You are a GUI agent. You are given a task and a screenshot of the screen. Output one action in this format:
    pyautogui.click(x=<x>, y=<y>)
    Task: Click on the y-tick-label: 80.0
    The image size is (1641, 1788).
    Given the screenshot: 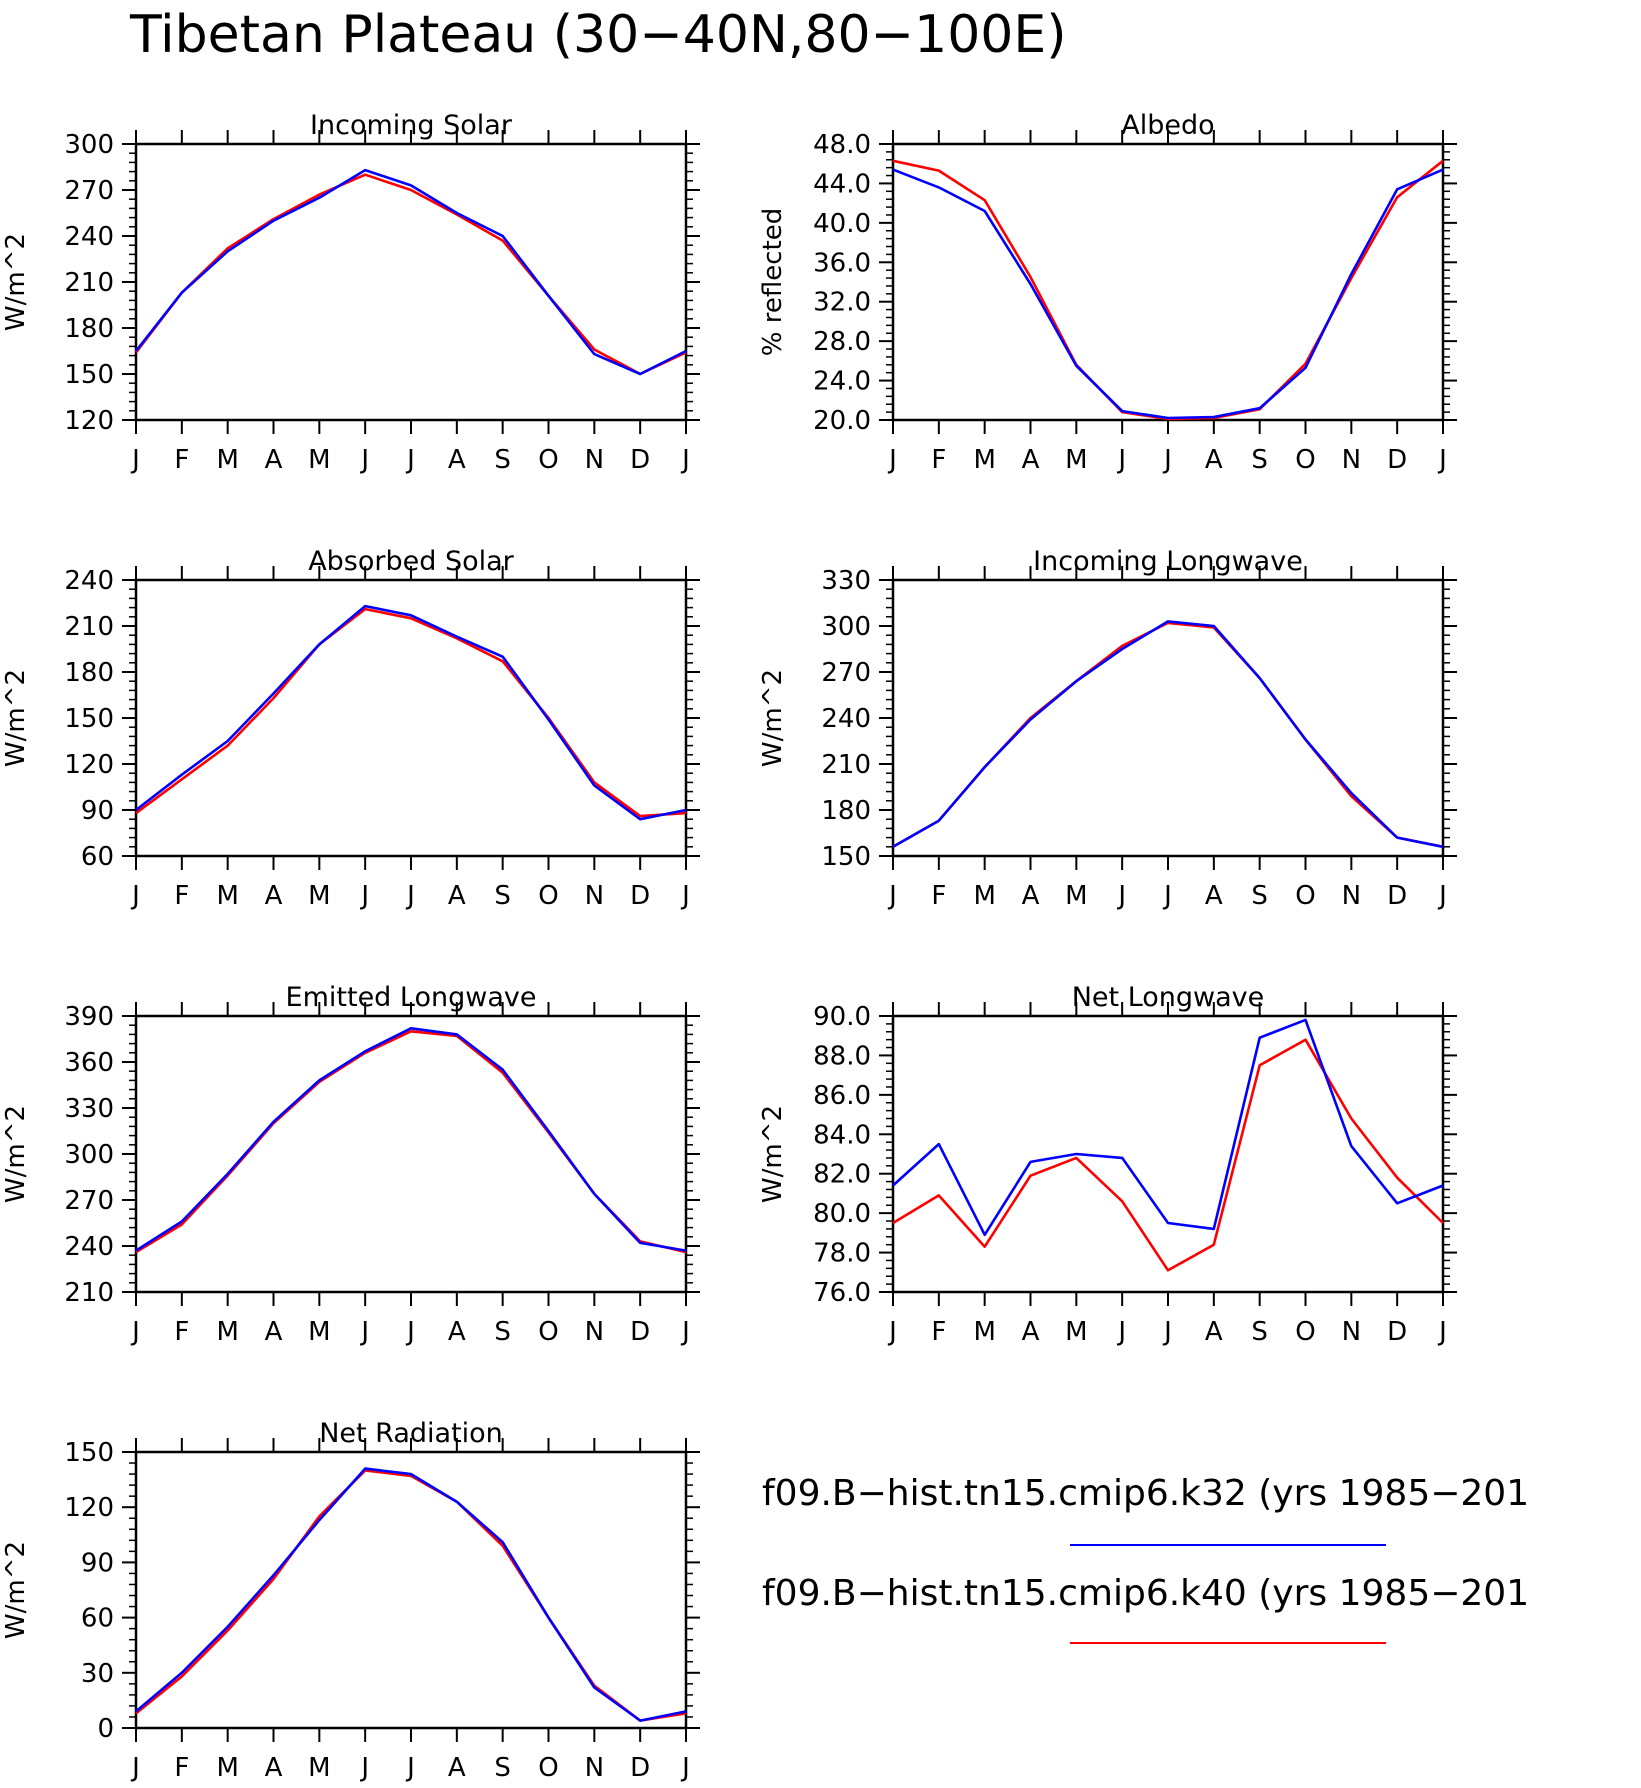 What is the action you would take?
    pyautogui.click(x=842, y=1214)
    